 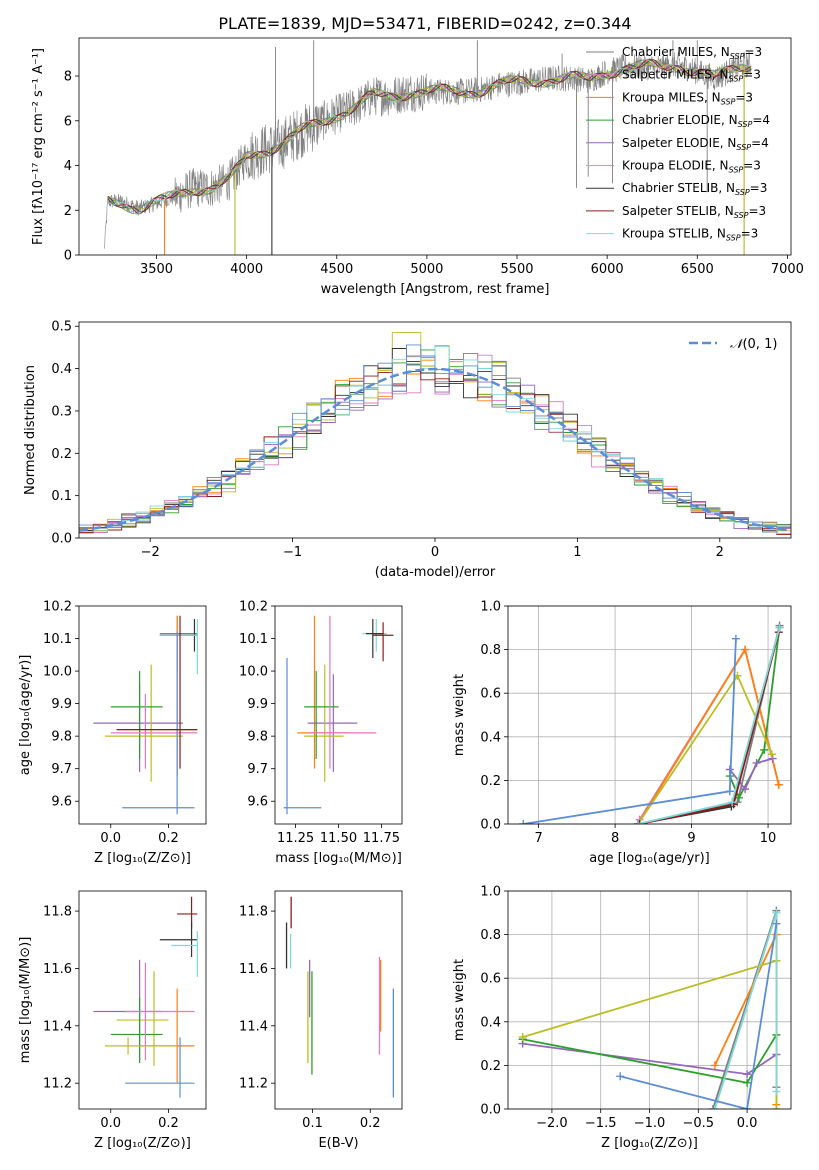 What do you see at coordinates (692, 53) in the screenshot?
I see `legend-entry: Chabrier MILES, NSSP=3` at bounding box center [692, 53].